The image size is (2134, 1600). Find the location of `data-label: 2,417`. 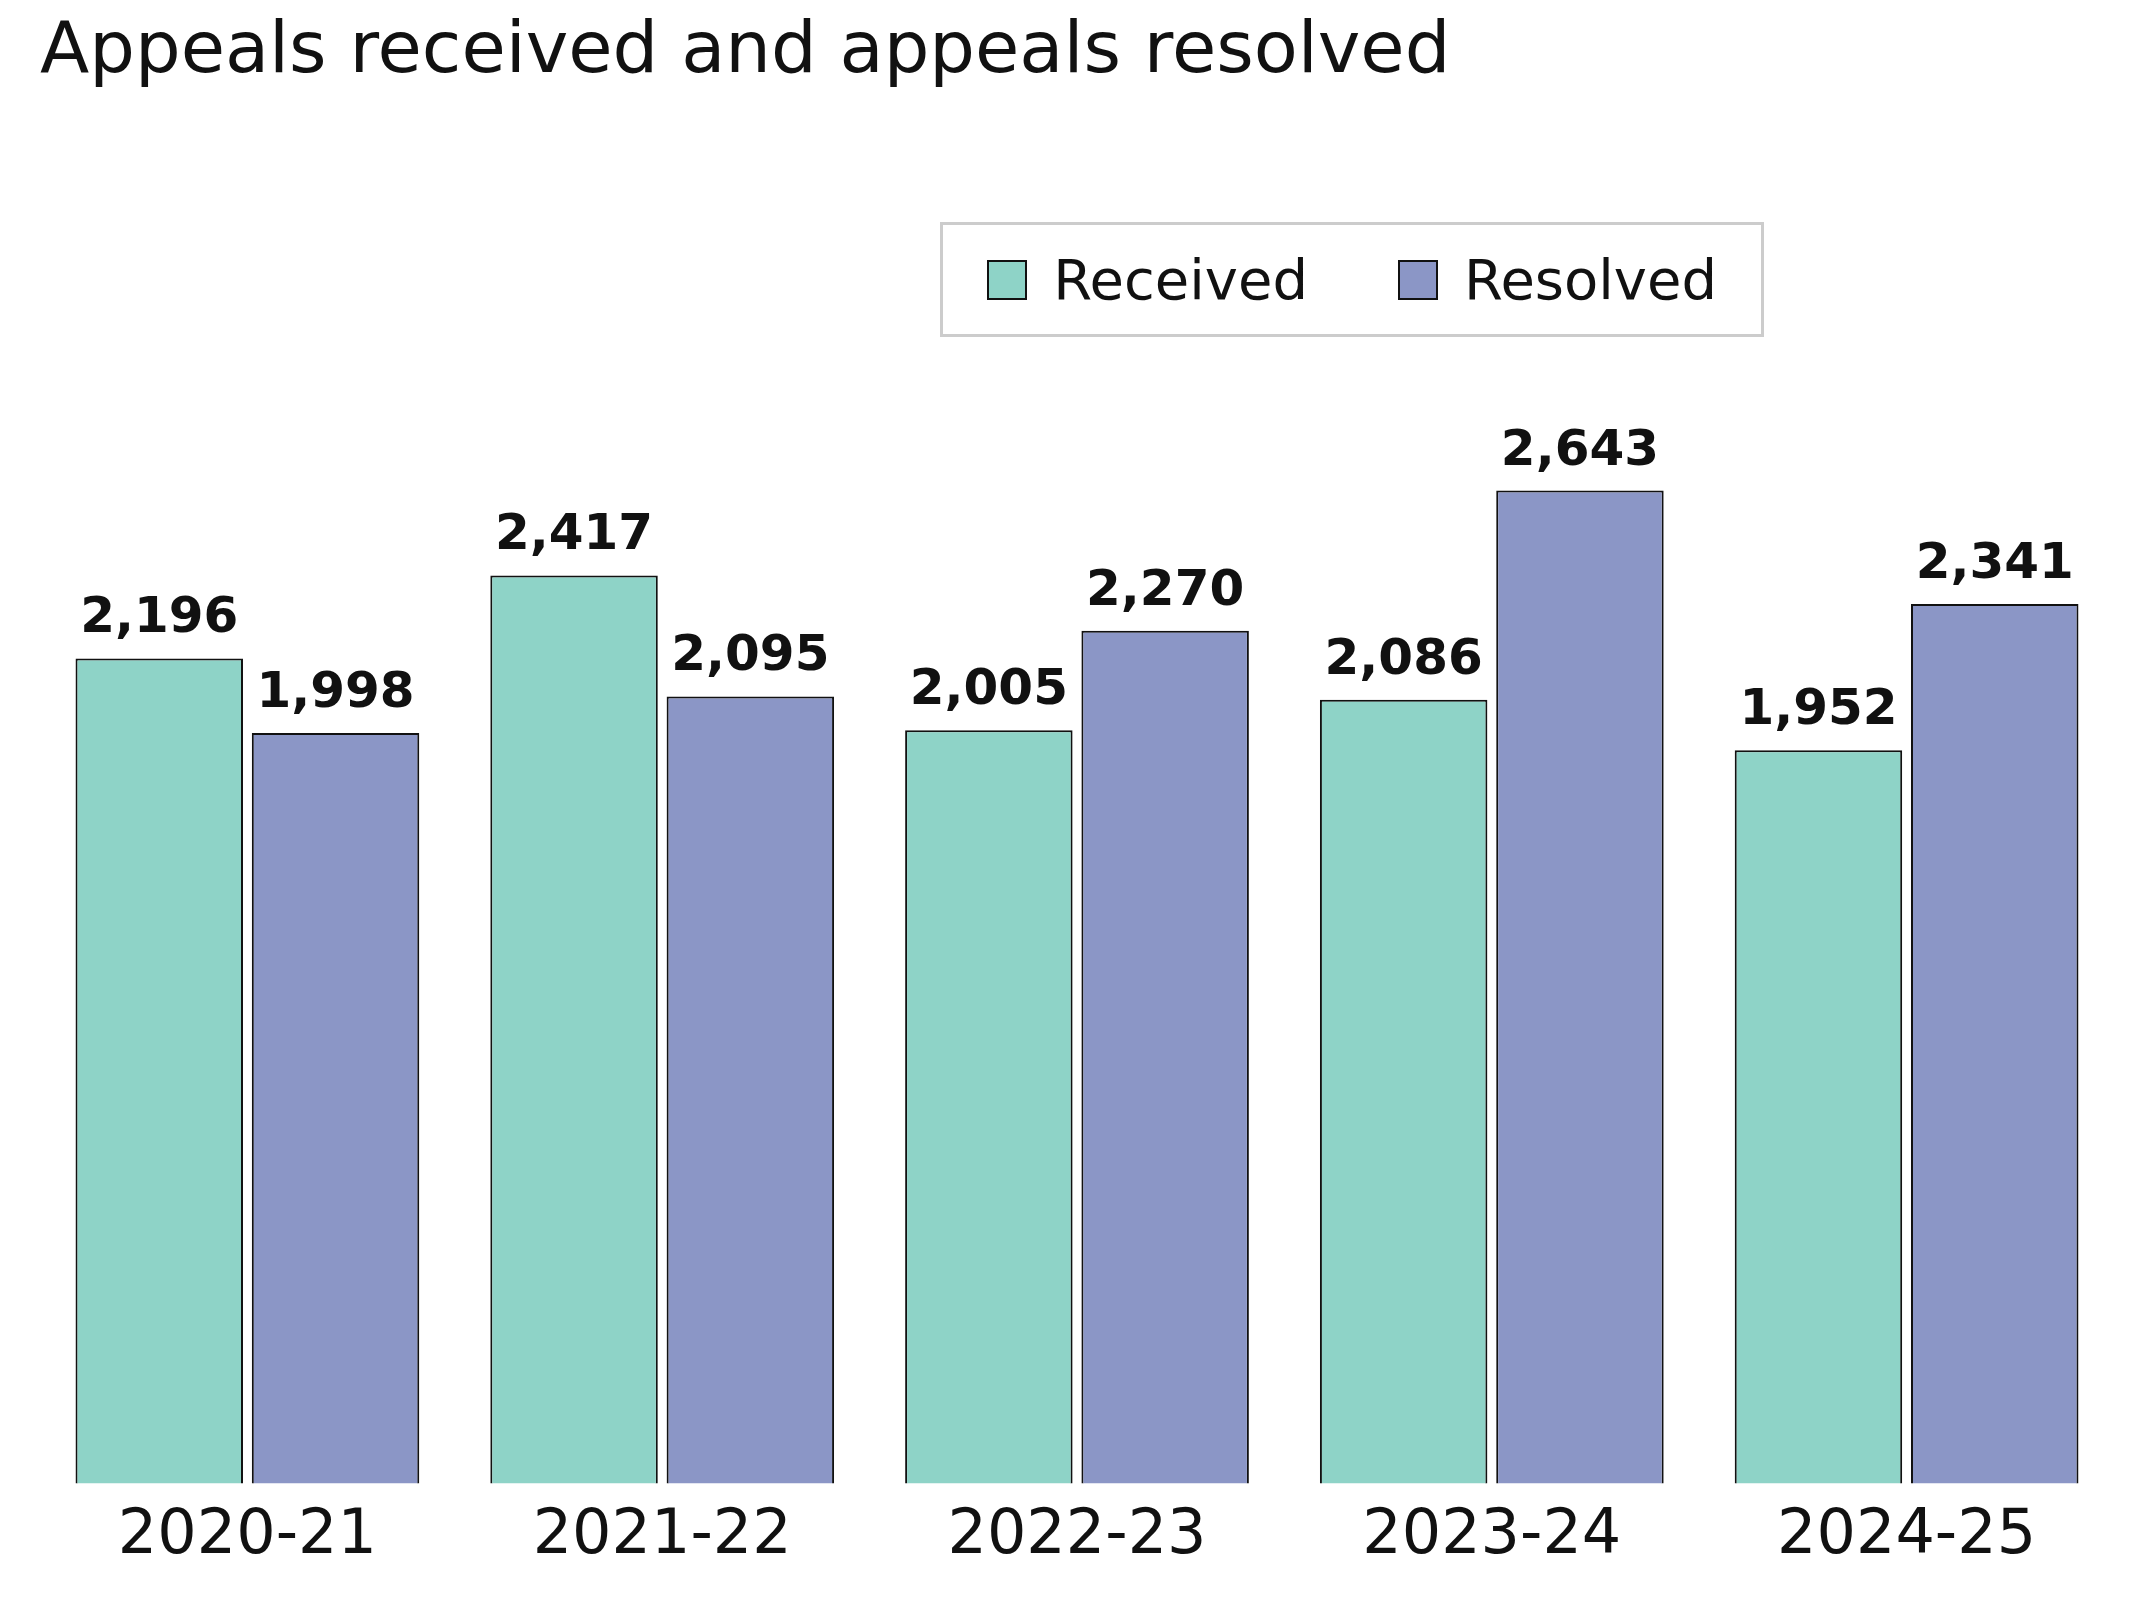

data-label: 2,417 is located at coordinates (574, 532).